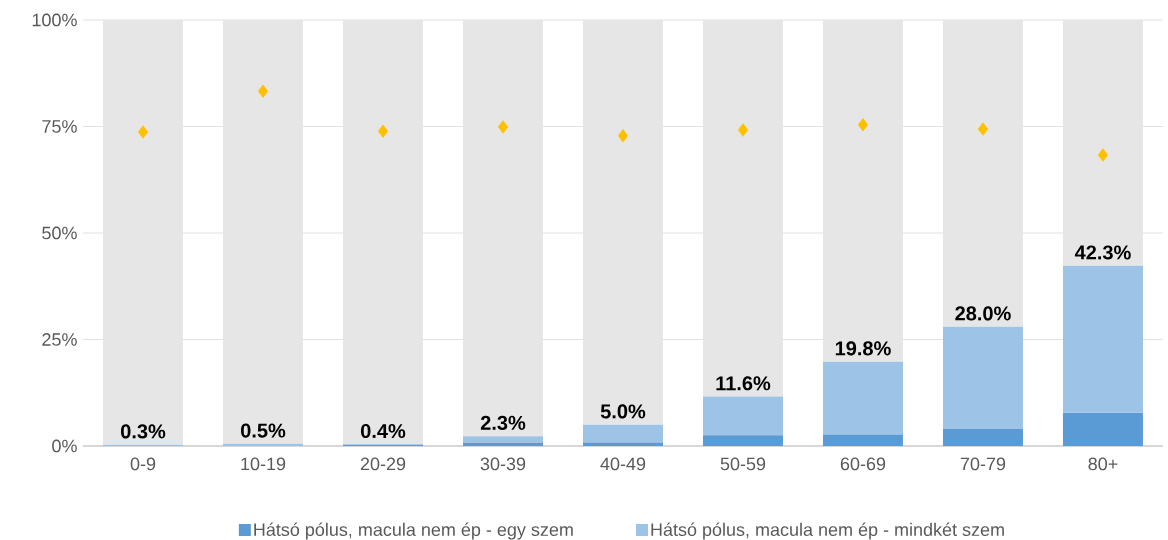 The height and width of the screenshot is (540, 1168). I want to click on x-tick-label: 30-39, so click(503, 464).